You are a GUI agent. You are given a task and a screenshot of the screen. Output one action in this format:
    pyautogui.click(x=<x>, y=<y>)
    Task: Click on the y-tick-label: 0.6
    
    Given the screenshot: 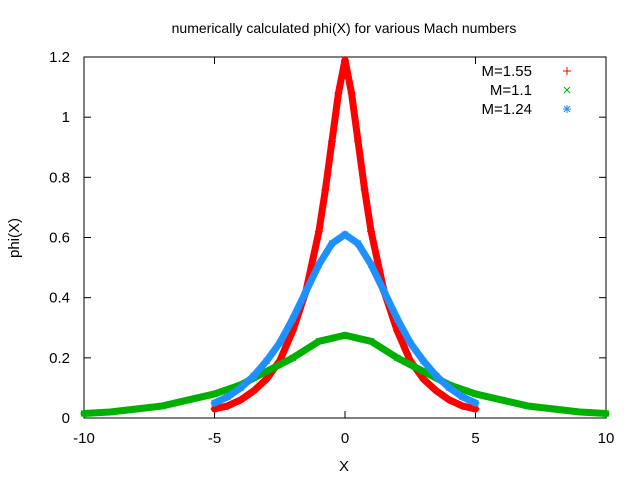 What is the action you would take?
    pyautogui.click(x=59, y=238)
    